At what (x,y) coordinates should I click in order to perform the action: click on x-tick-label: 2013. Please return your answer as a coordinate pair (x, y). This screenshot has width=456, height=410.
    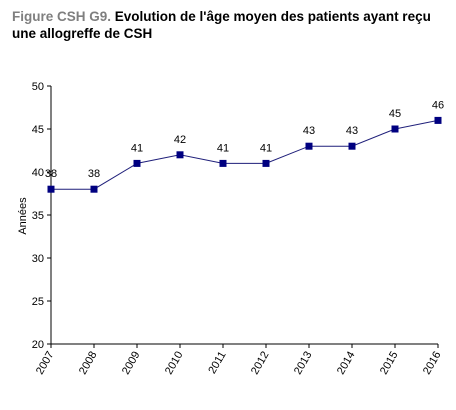
    Looking at the image, I should click on (303, 363).